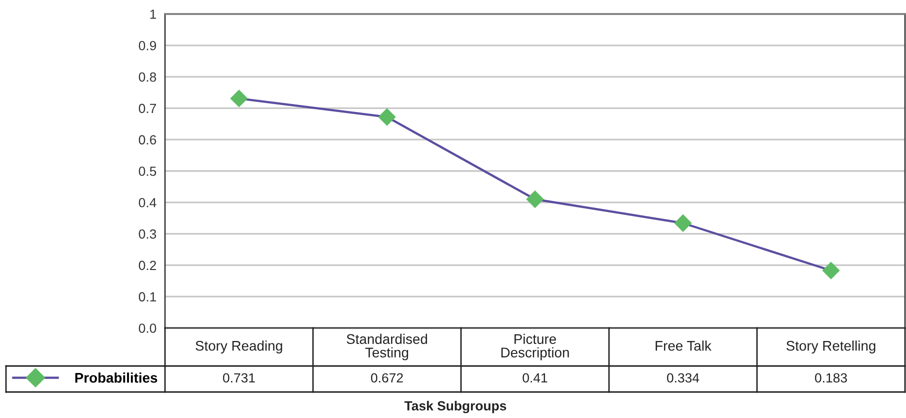 This screenshot has width=906, height=418. Describe the element at coordinates (147, 234) in the screenshot. I see `y-tick-label: 0.3` at that location.